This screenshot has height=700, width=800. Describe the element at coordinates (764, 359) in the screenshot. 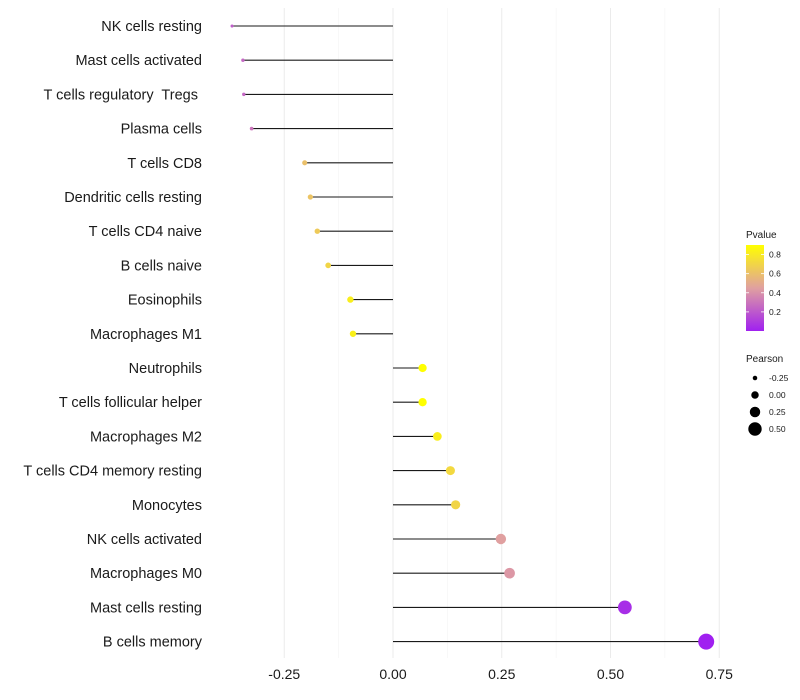

I see `pearson-legend-title: Pearson` at that location.